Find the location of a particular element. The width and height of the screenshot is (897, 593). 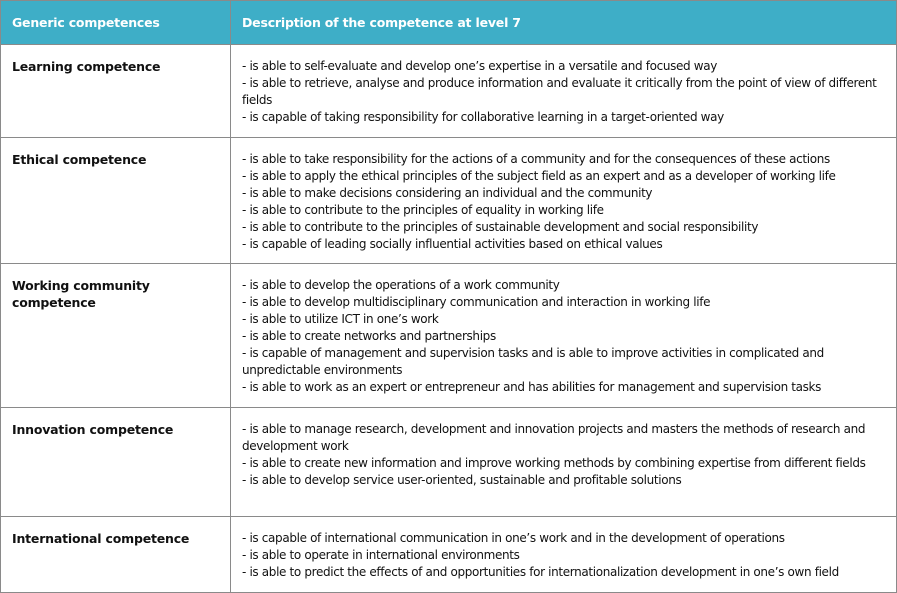

header-generic-competences: Generic competences is located at coordinates (115, 22).